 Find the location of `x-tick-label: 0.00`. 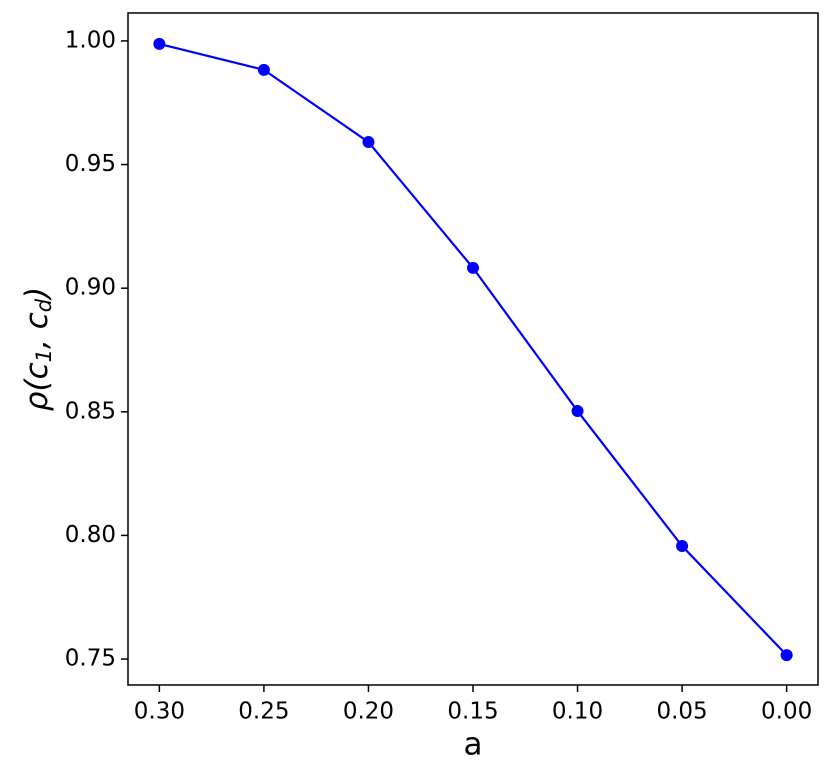

x-tick-label: 0.00 is located at coordinates (786, 712).